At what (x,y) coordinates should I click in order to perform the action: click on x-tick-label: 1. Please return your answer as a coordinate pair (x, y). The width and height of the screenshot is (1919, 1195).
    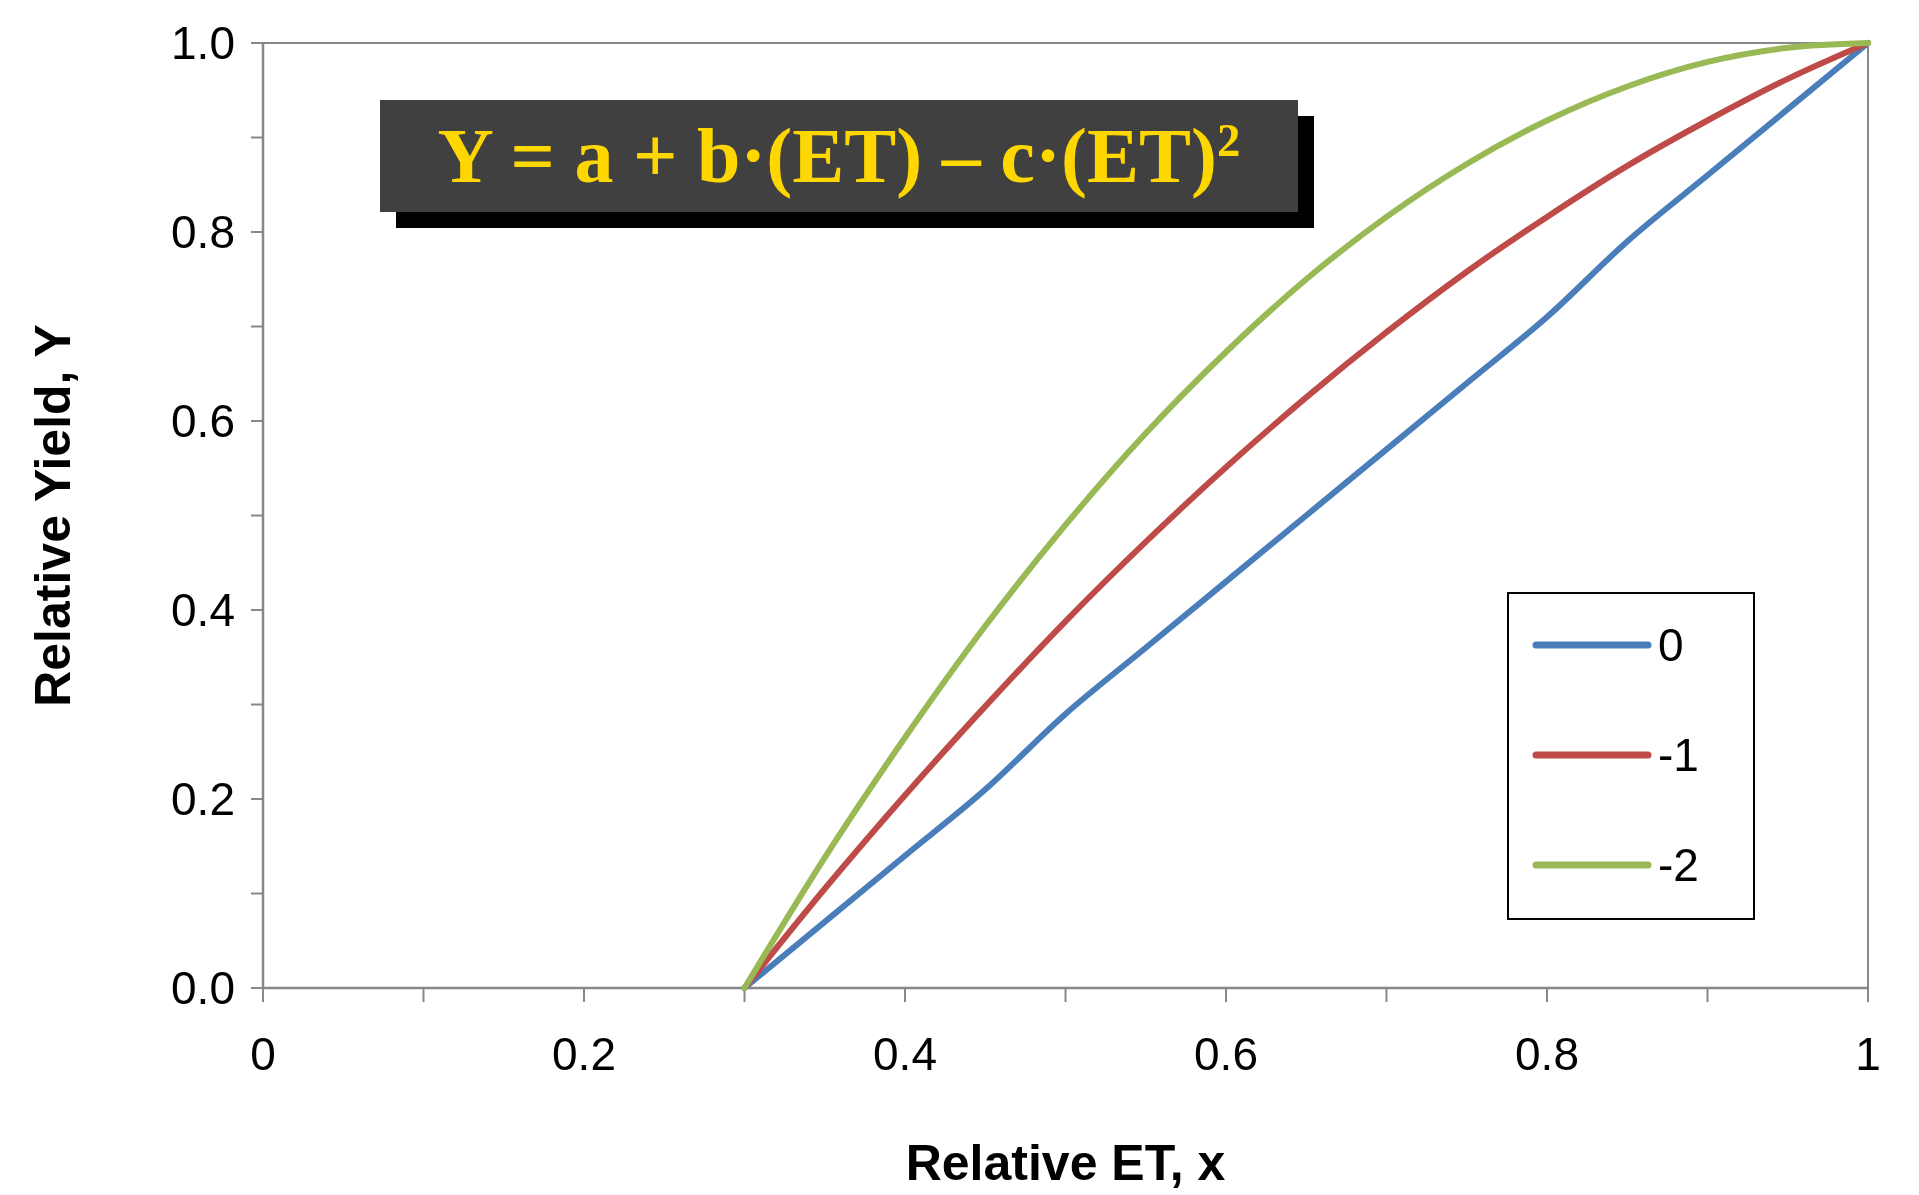
    Looking at the image, I should click on (1868, 1054).